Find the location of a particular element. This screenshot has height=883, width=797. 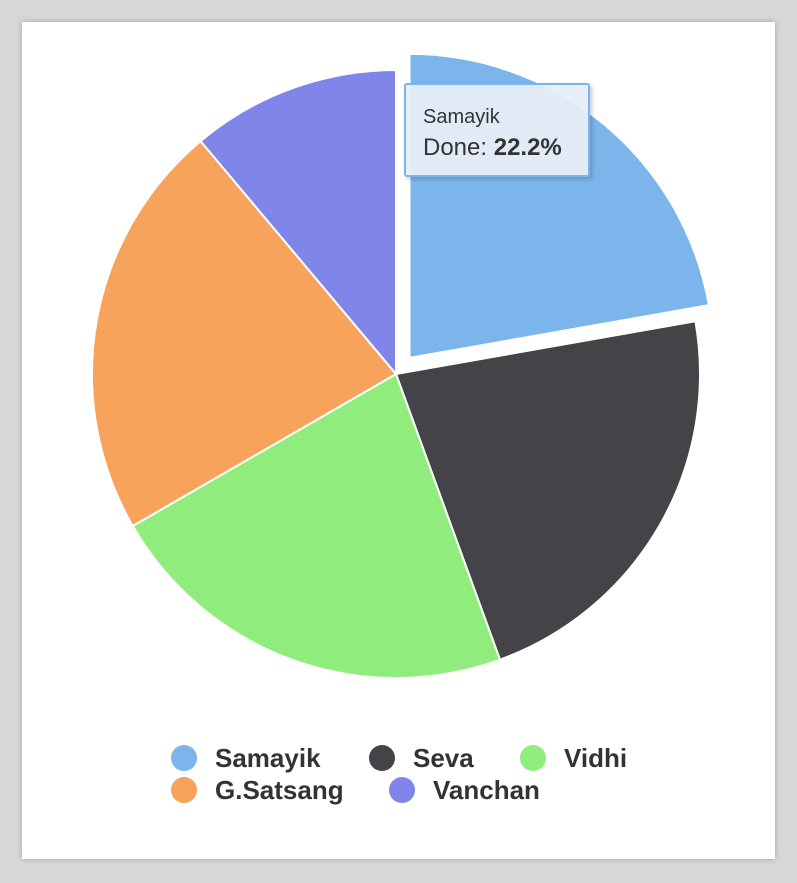

legend-item-samayik: Samayik is located at coordinates (246, 758).